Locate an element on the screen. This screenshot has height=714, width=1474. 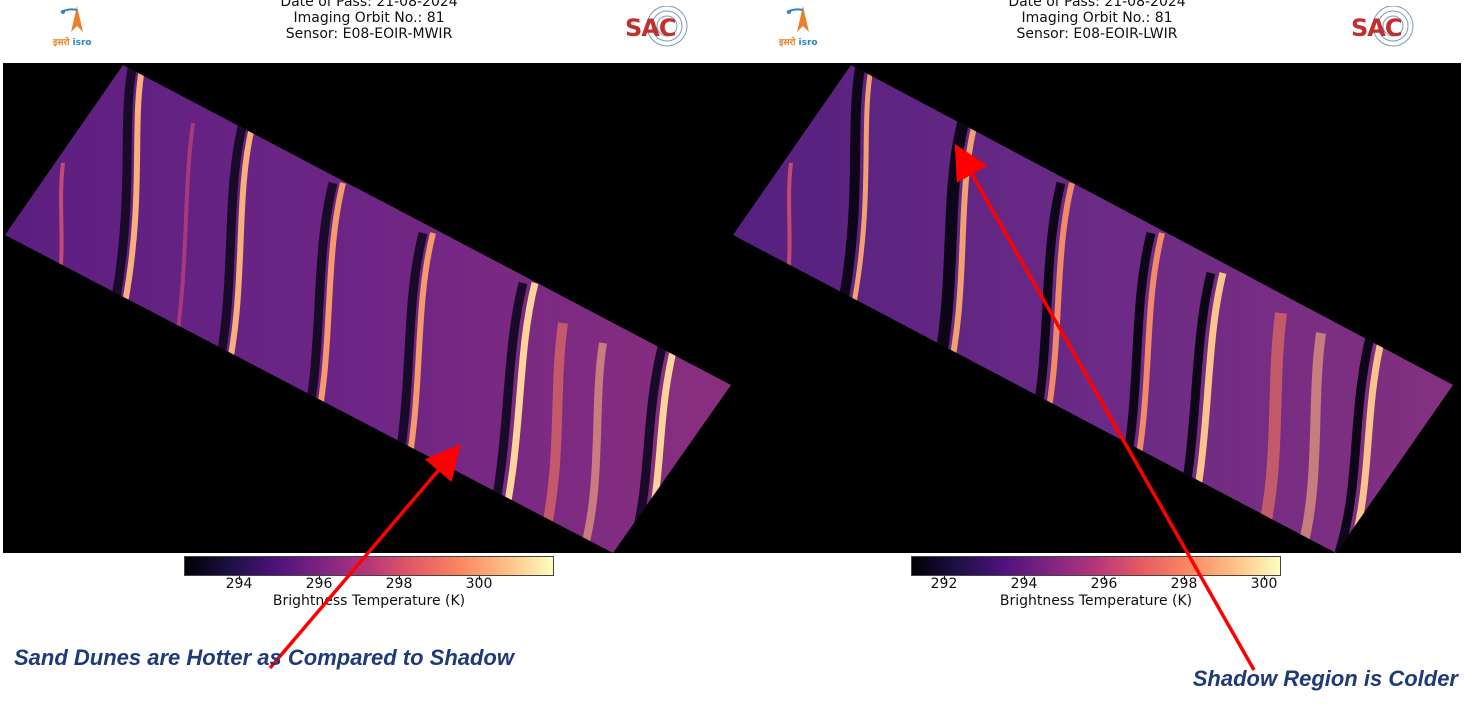
colorbar-tick-label: 292 is located at coordinates (944, 584).